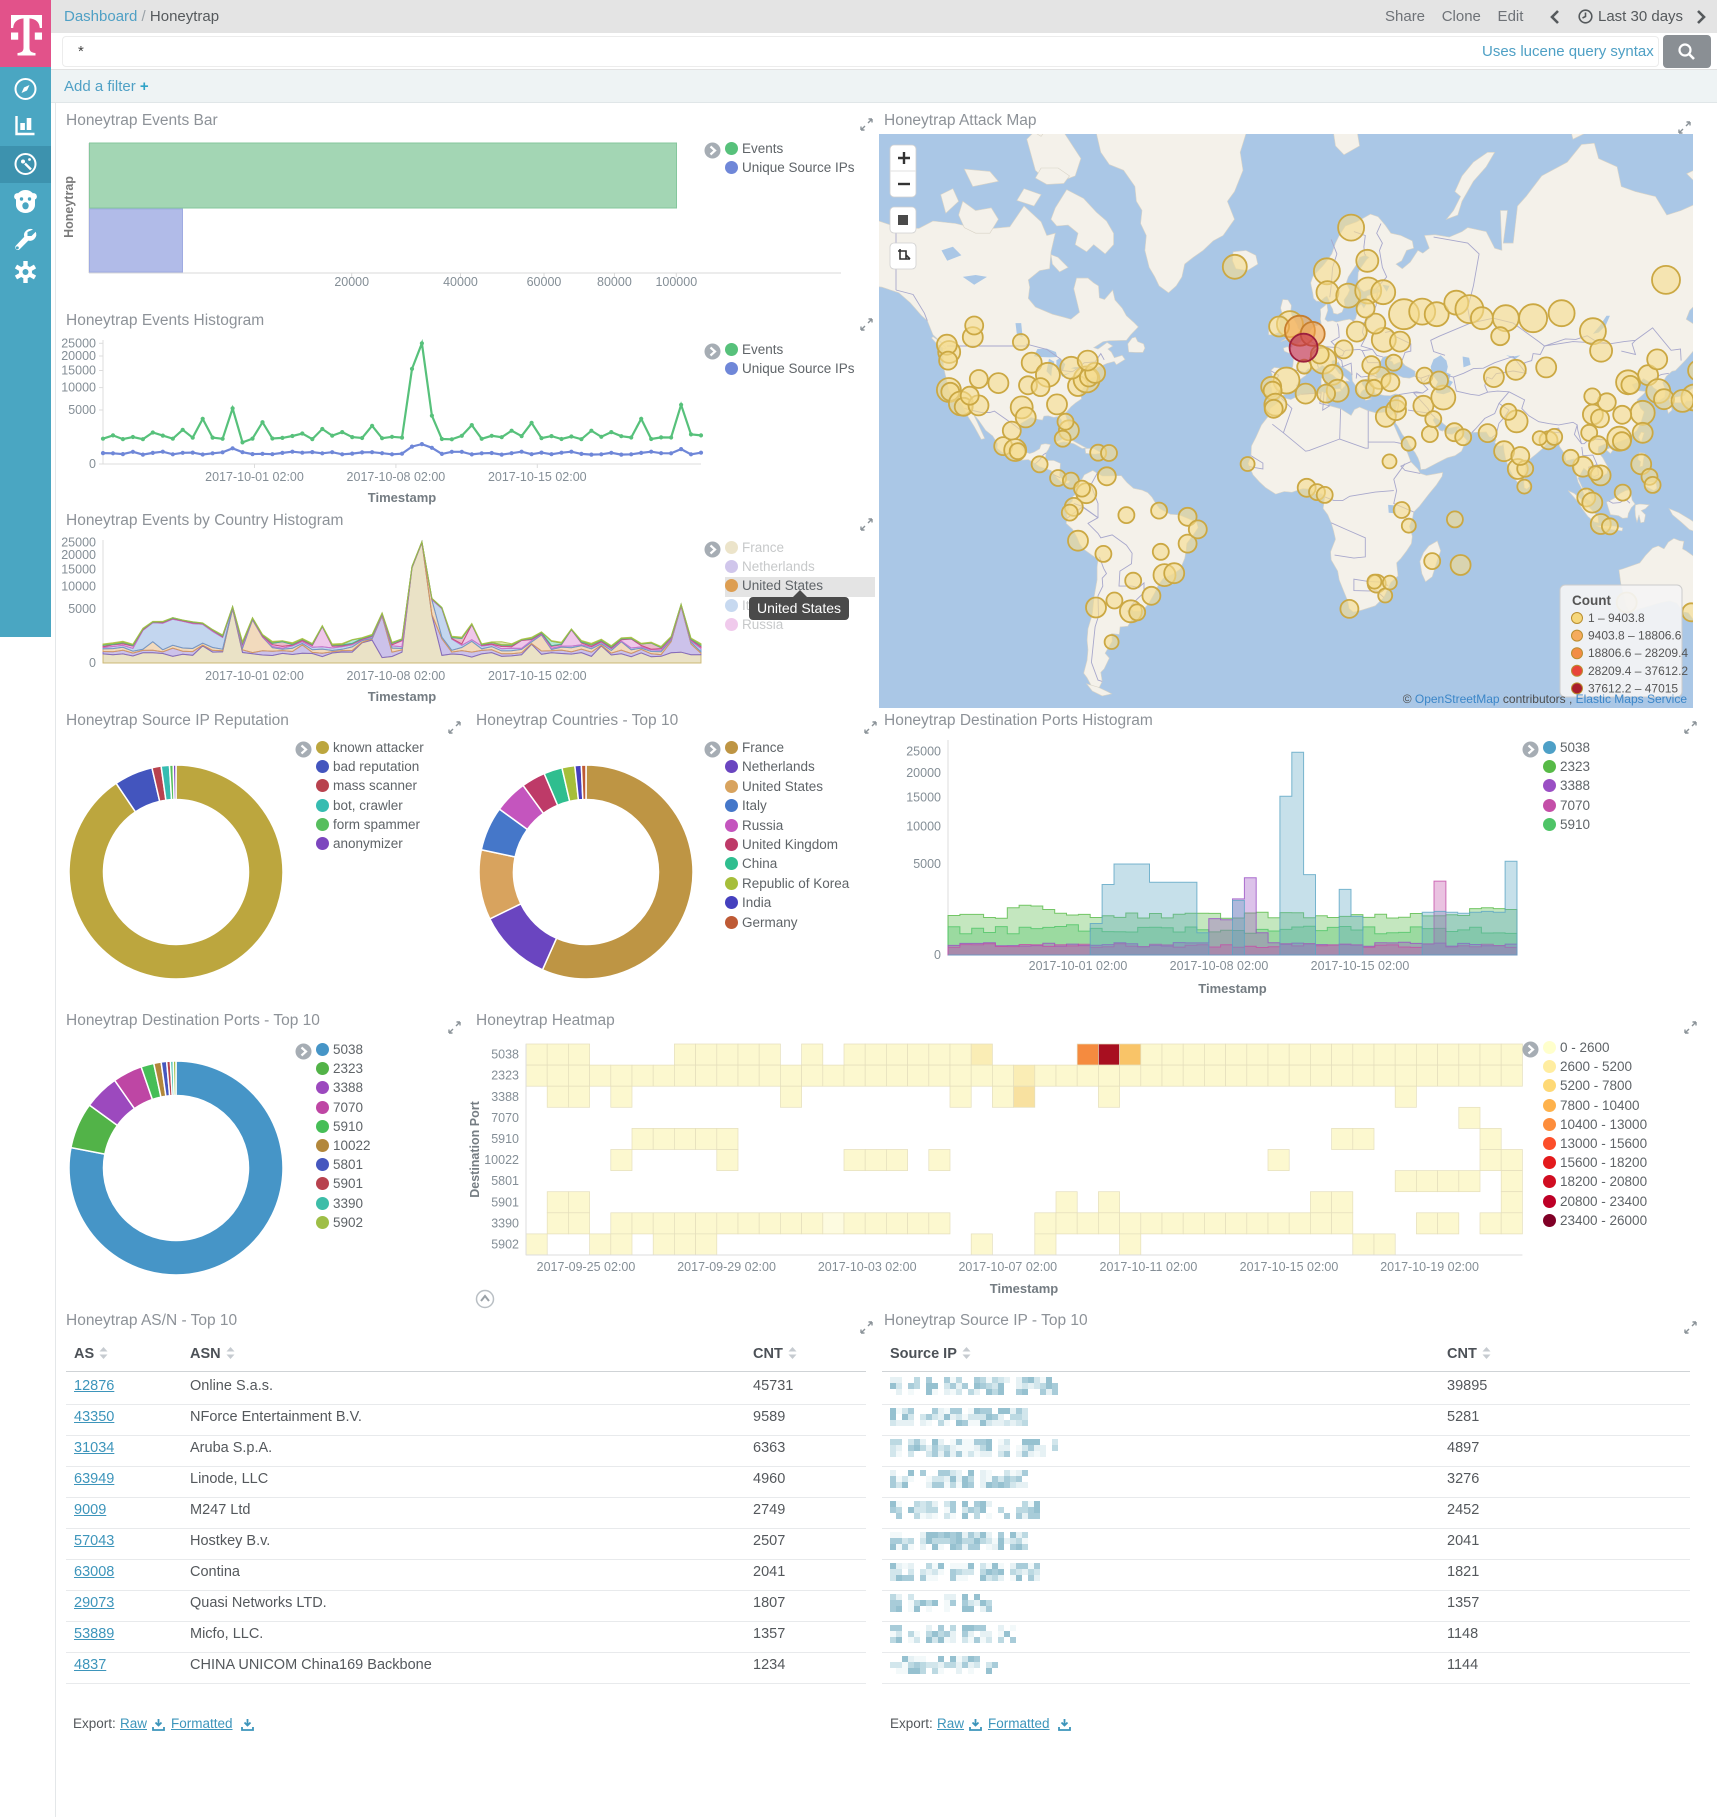 The height and width of the screenshot is (1817, 1717). Describe the element at coordinates (505, 1139) in the screenshot. I see `svg-text: 5910` at that location.